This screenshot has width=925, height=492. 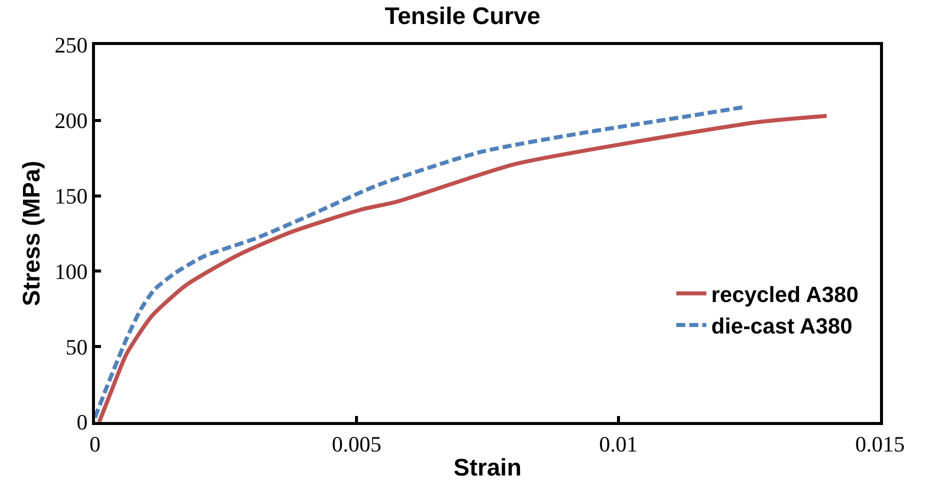 I want to click on x-tick-label: 0.01, so click(x=618, y=443).